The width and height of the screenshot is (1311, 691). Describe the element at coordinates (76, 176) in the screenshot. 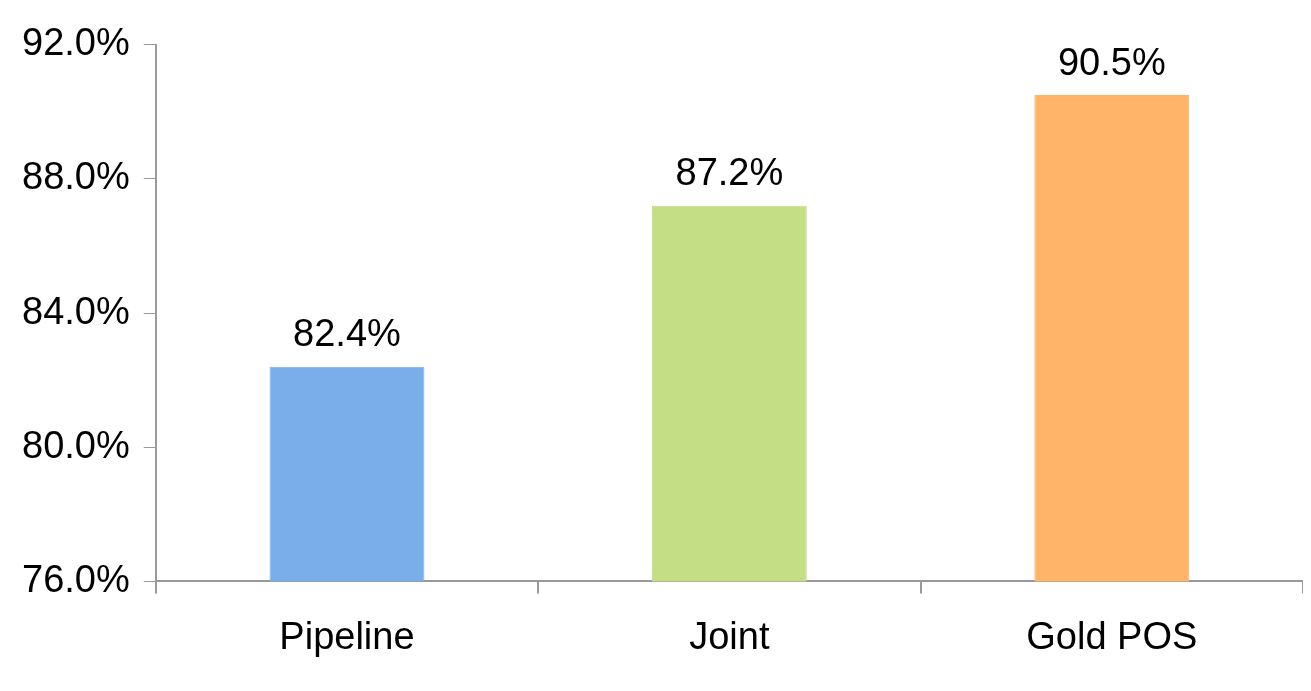

I see `y-tick-label: 88.0%` at that location.